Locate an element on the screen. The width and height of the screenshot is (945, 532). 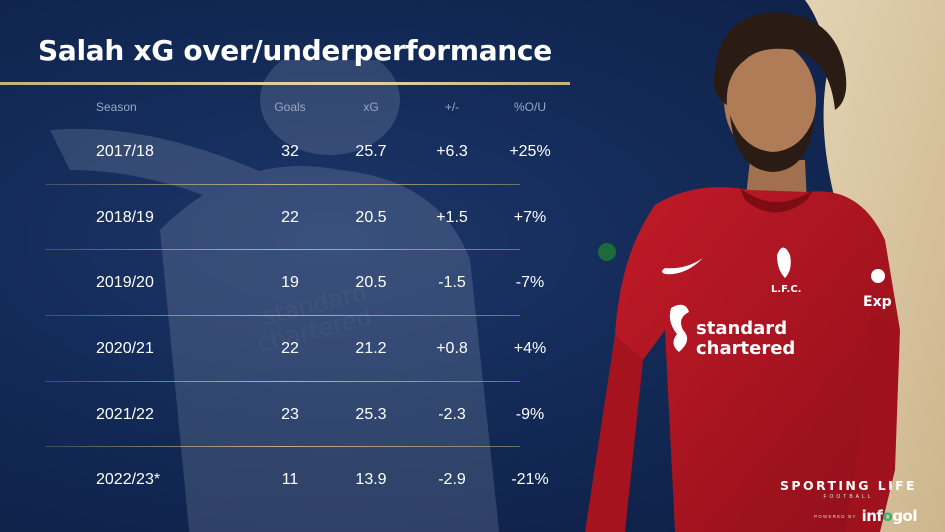
pct-cell: -9% is located at coordinates (530, 414).